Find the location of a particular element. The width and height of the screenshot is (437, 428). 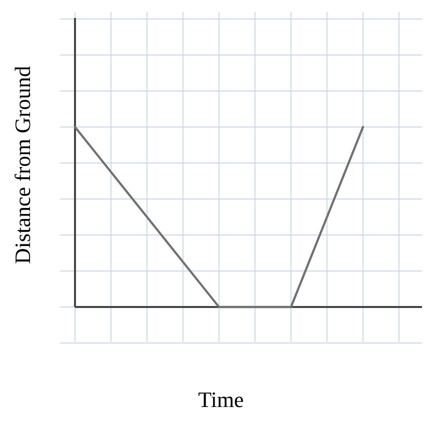

x-axis-title: Time is located at coordinates (221, 399).